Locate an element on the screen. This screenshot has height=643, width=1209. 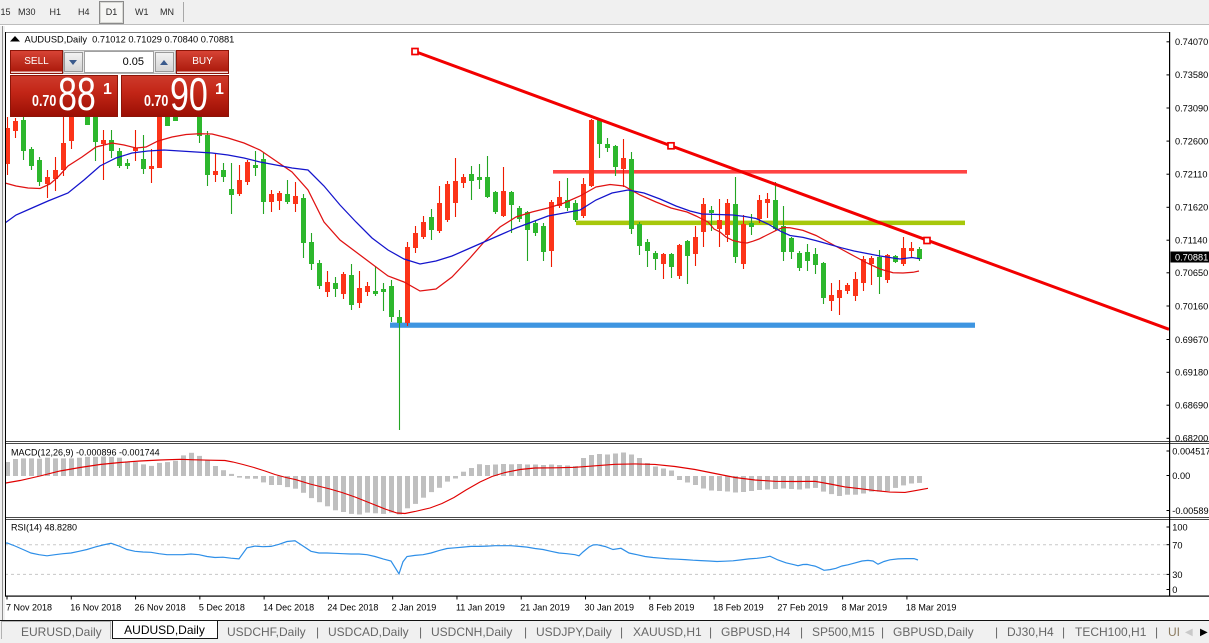
svg-text: 0.69670 is located at coordinates (1191, 340).